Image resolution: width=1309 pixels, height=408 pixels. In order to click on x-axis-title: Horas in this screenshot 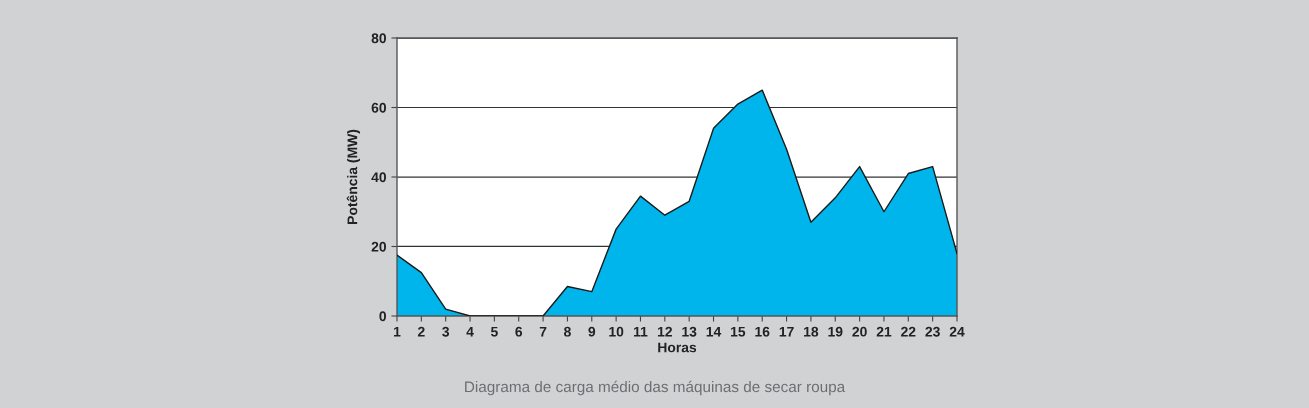, I will do `click(677, 347)`.